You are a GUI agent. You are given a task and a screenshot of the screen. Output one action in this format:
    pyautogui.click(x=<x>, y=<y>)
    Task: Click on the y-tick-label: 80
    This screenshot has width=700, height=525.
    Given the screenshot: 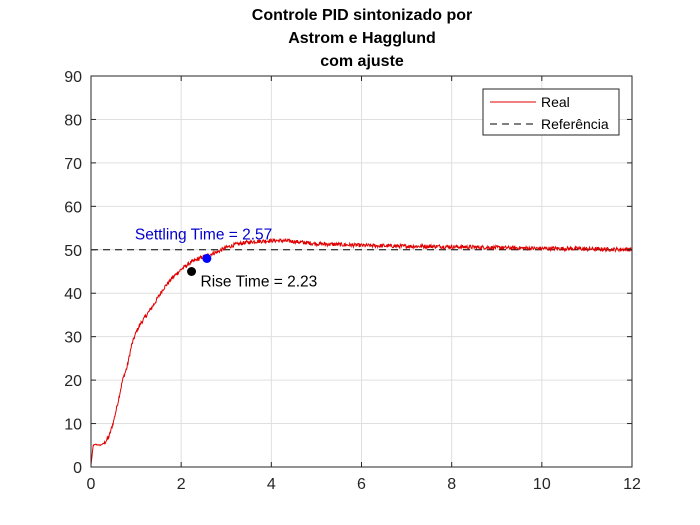 What is the action you would take?
    pyautogui.click(x=73, y=120)
    